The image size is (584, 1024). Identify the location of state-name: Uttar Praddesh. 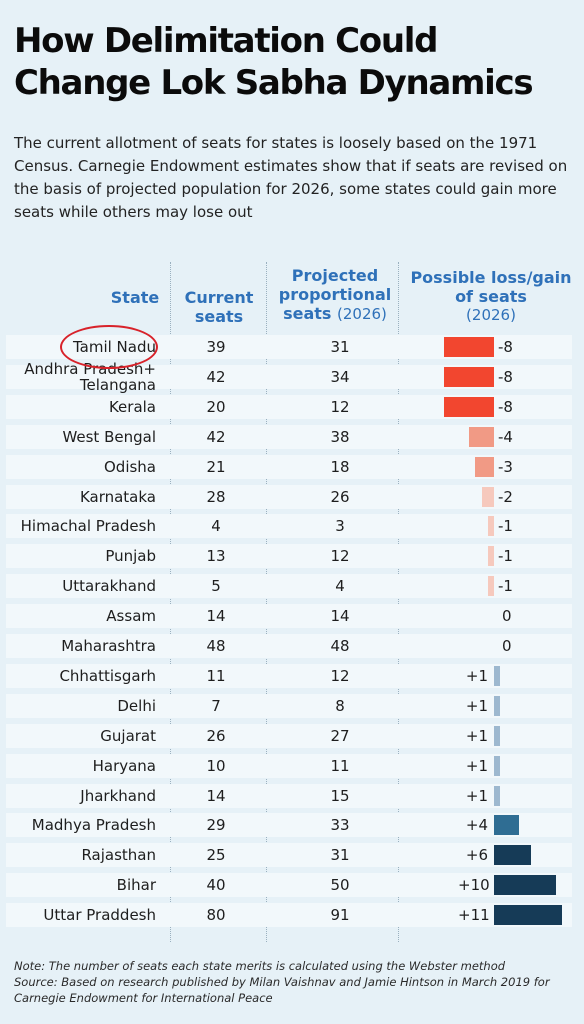
(99, 915).